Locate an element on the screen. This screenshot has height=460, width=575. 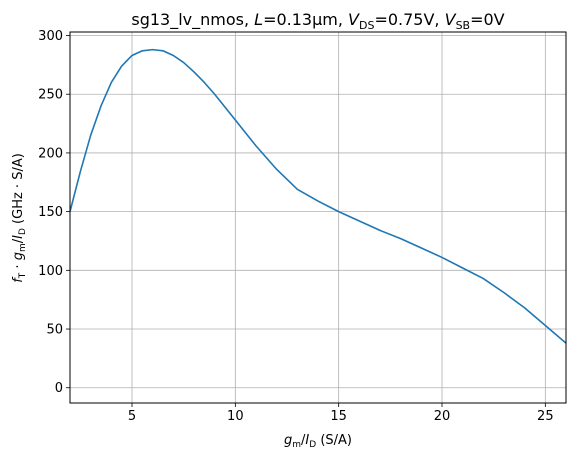
y-tick-label: 100 is located at coordinates (50, 271).